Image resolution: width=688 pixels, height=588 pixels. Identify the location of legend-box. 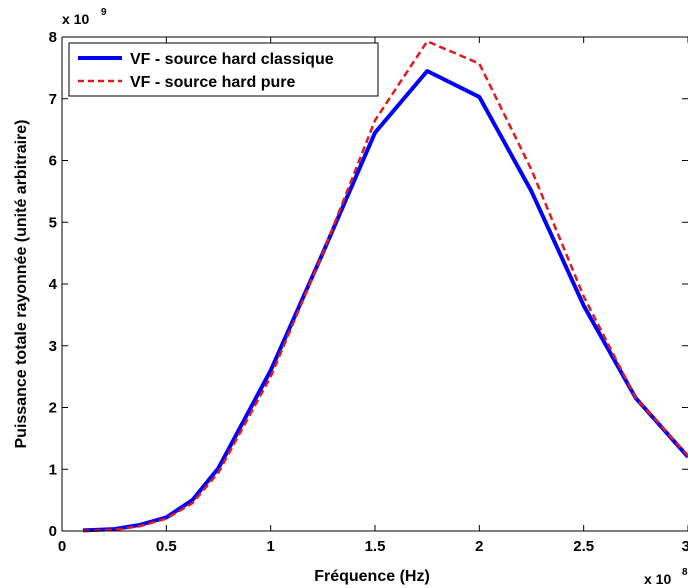
(223, 69).